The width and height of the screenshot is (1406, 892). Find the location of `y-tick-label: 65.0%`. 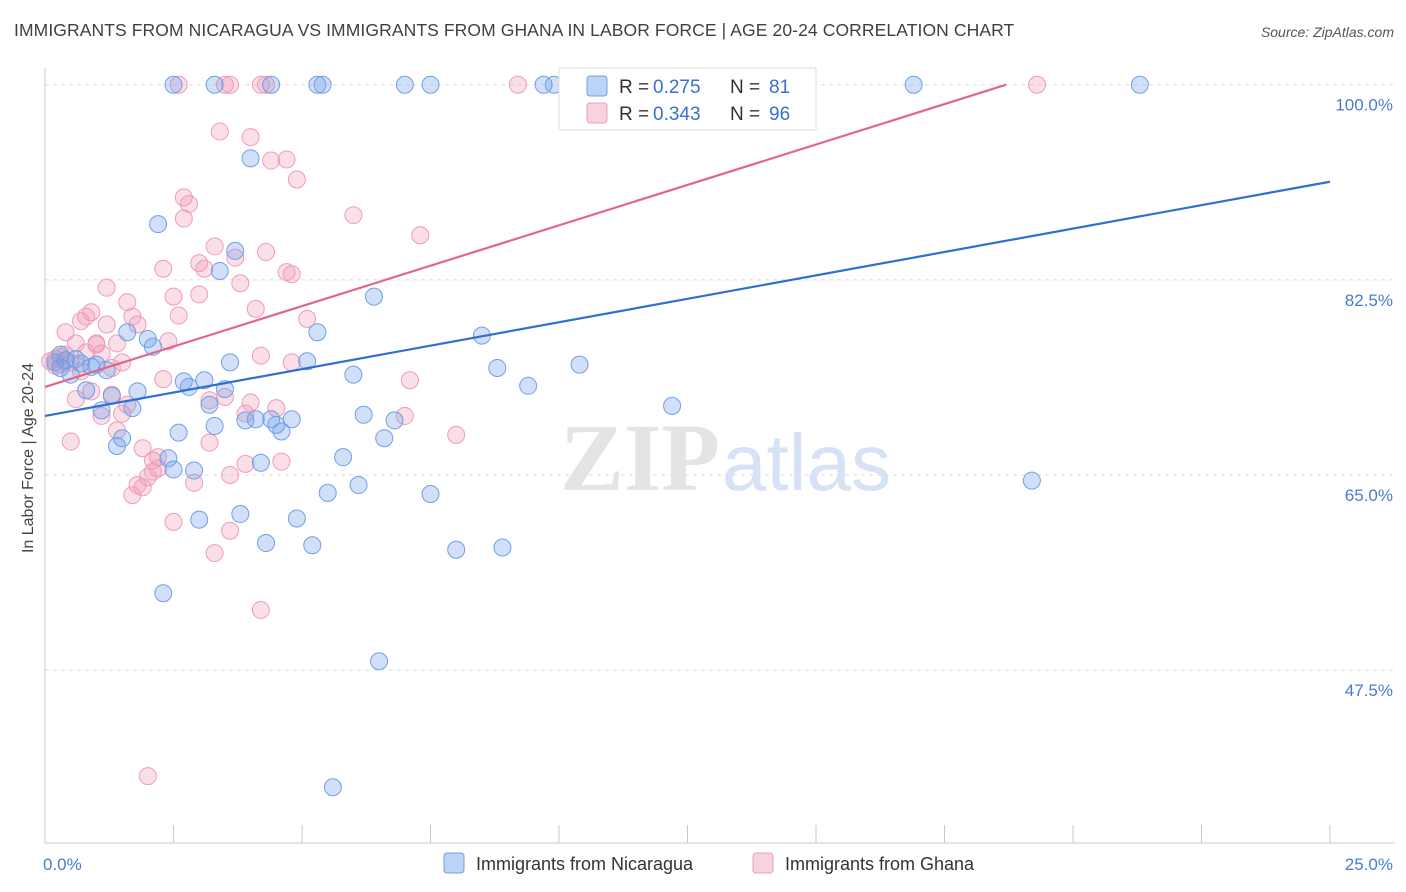

y-tick-label: 65.0% is located at coordinates (1369, 495).